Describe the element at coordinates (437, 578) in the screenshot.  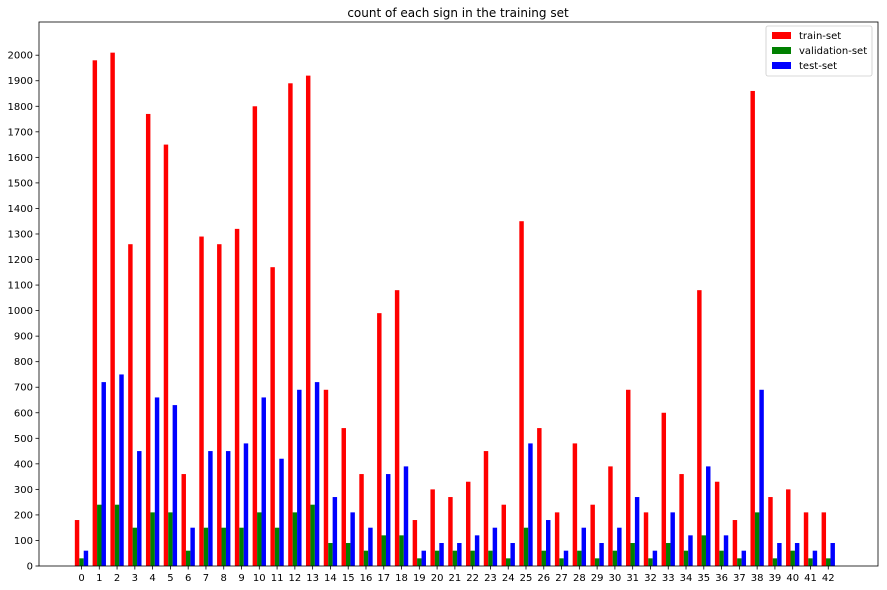
I see `x-tick-label: 20` at that location.